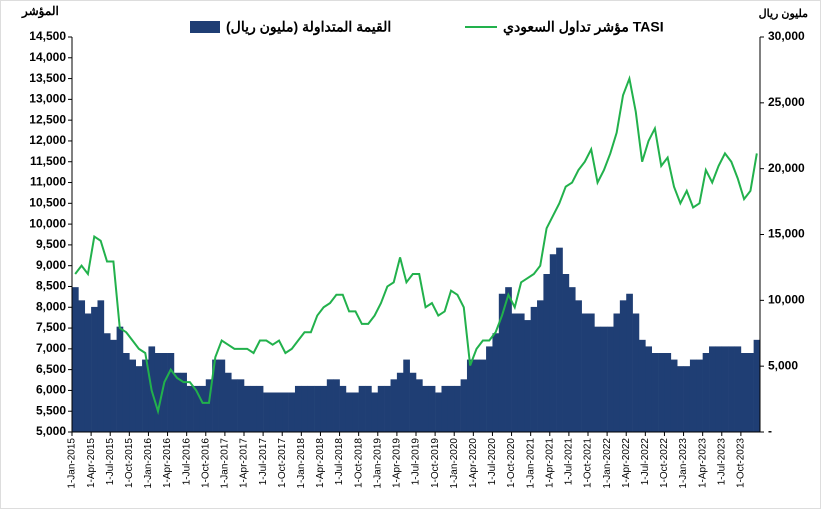 The height and width of the screenshot is (509, 821). Describe the element at coordinates (320, 463) in the screenshot. I see `x-tick-label: 1-Apr-2018` at that location.